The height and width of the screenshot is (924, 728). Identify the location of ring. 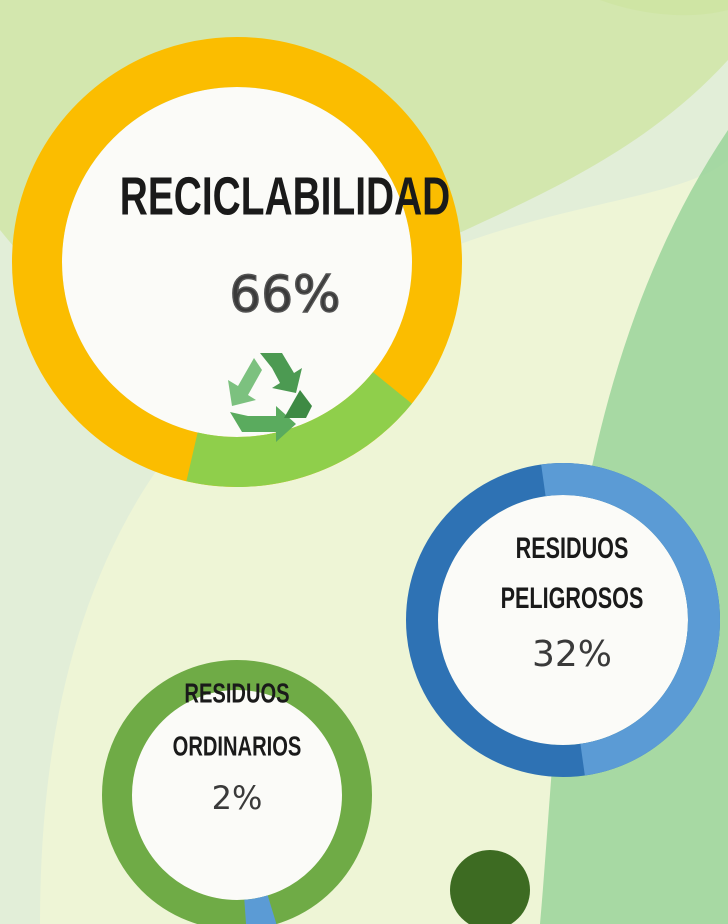
(237, 792).